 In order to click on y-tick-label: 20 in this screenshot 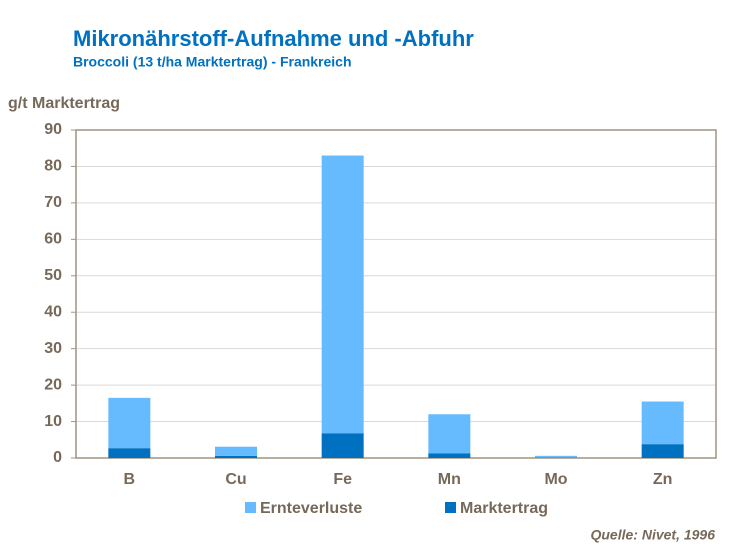, I will do `click(53, 384)`.